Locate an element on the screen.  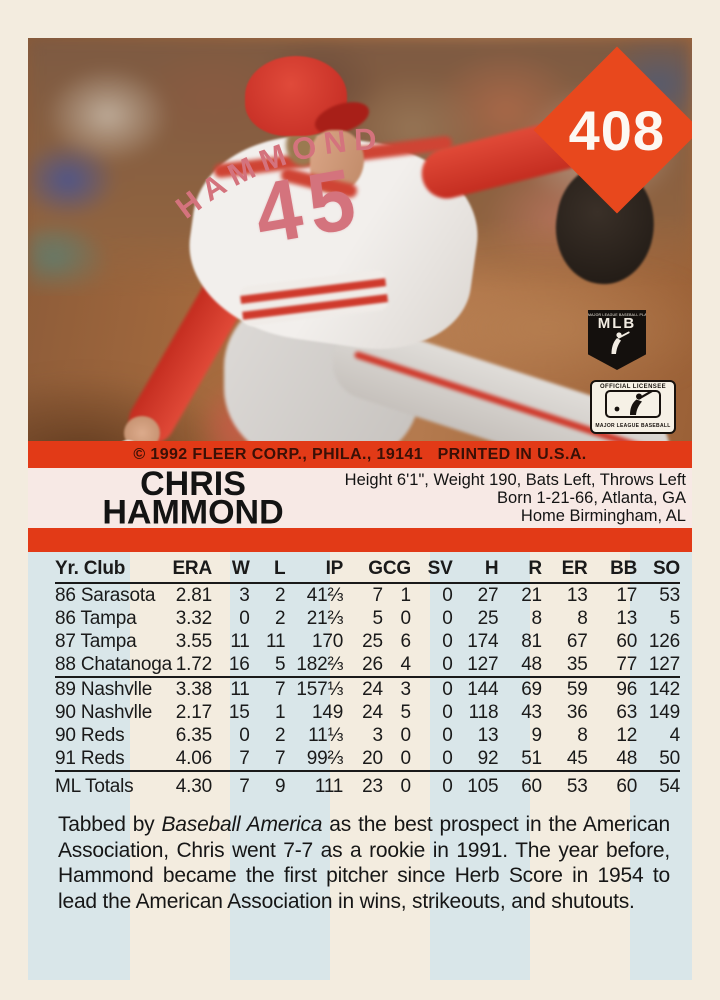
stats-cell: 86 Tampa is located at coordinates (96, 618).